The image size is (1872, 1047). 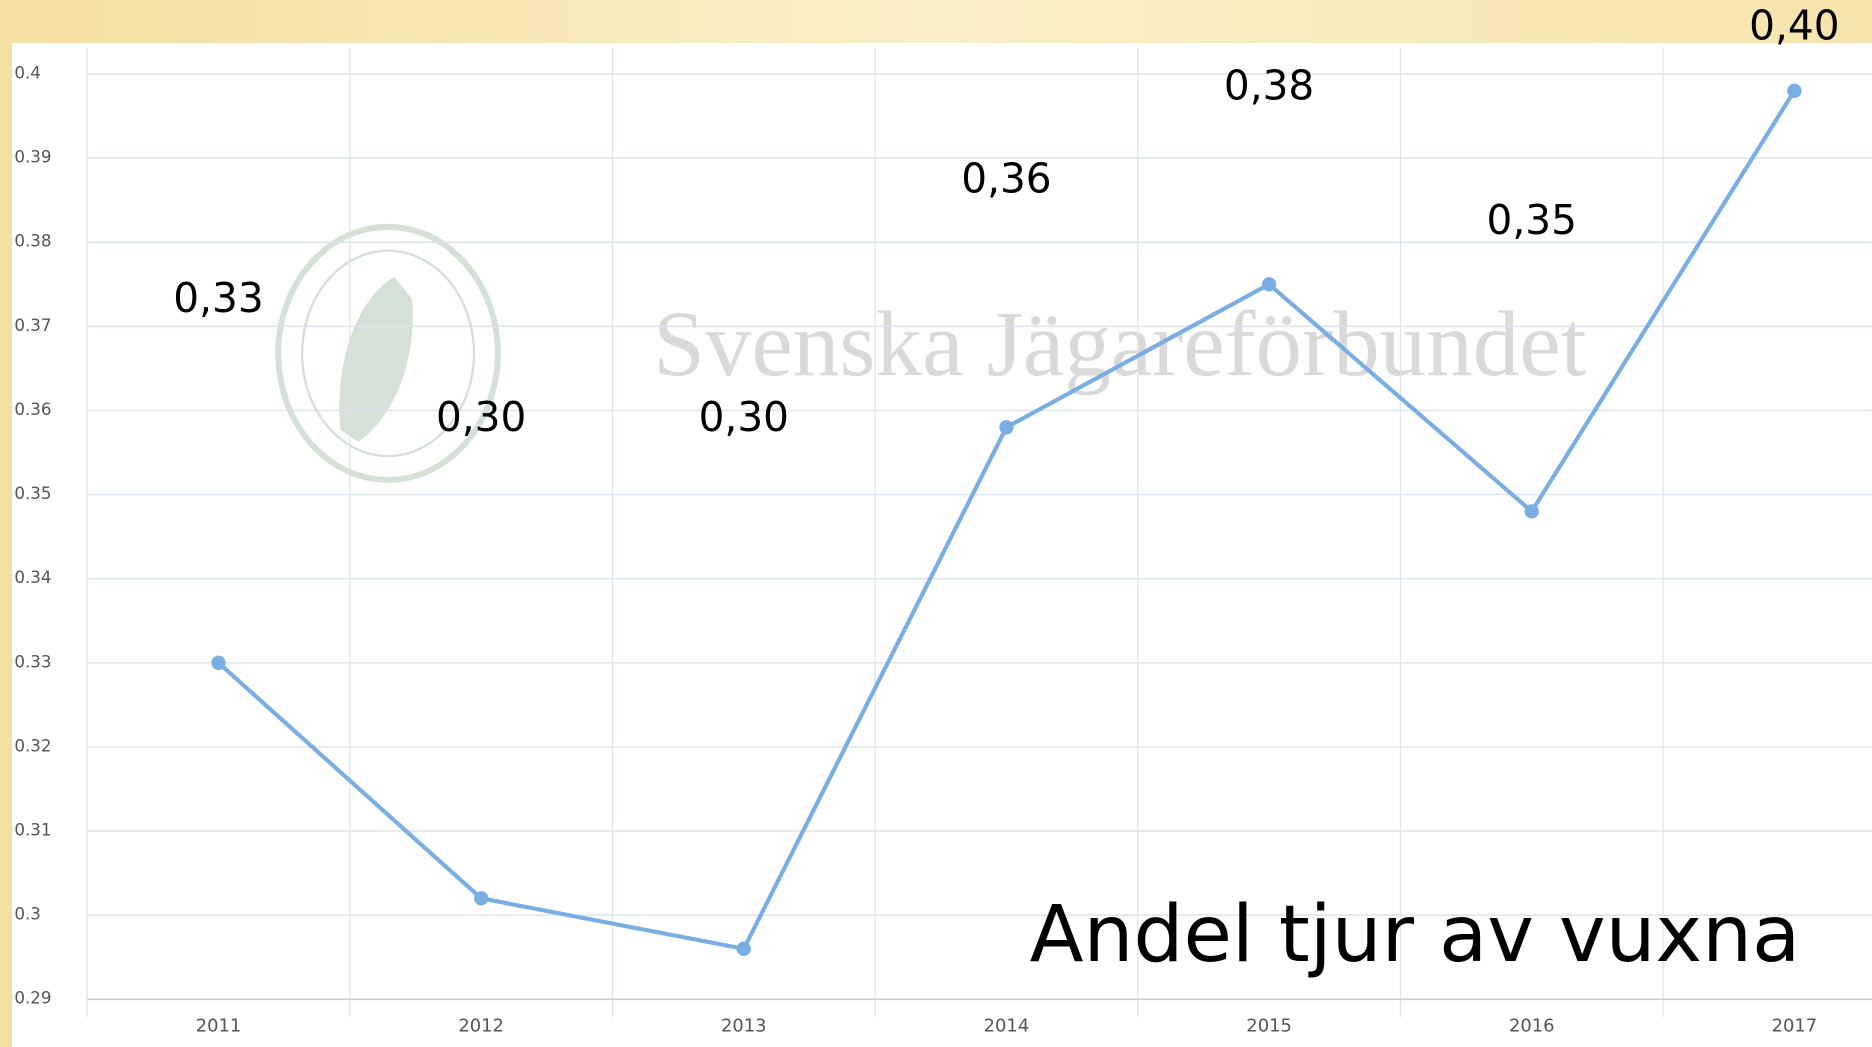 I want to click on y-tick-label: 0.38, so click(x=32, y=241).